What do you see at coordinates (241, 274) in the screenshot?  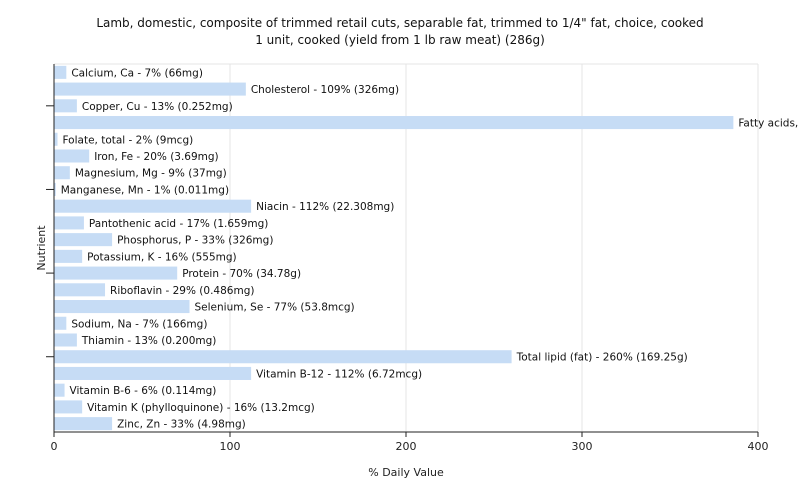 I see `bar-label: Protein - 70% (34.78g)` at bounding box center [241, 274].